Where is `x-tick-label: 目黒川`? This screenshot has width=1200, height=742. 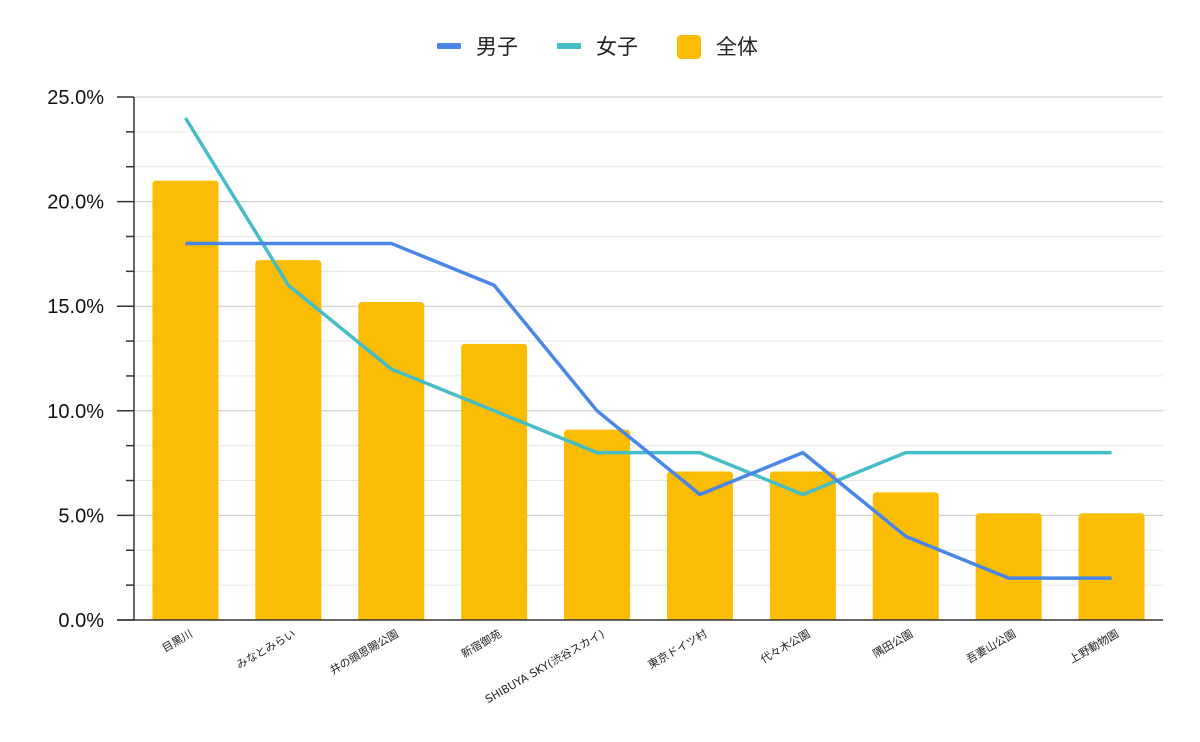
x-tick-label: 目黒川 is located at coordinates (177, 641).